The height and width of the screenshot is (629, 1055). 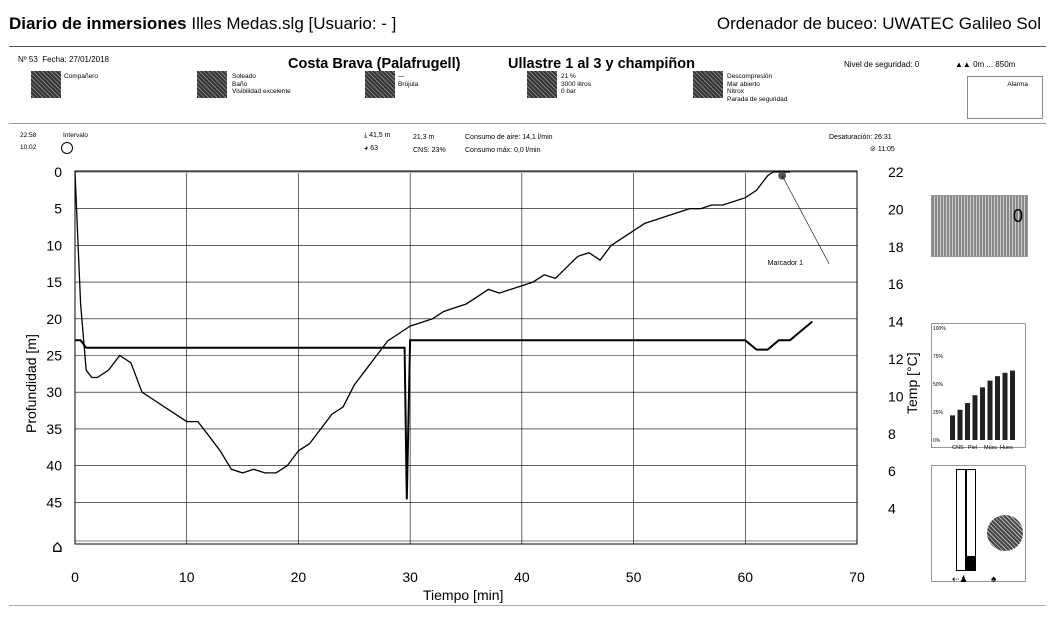 What do you see at coordinates (601, 64) in the screenshot?
I see `dive-site: Ullastre 1 al 3 y champiñon` at bounding box center [601, 64].